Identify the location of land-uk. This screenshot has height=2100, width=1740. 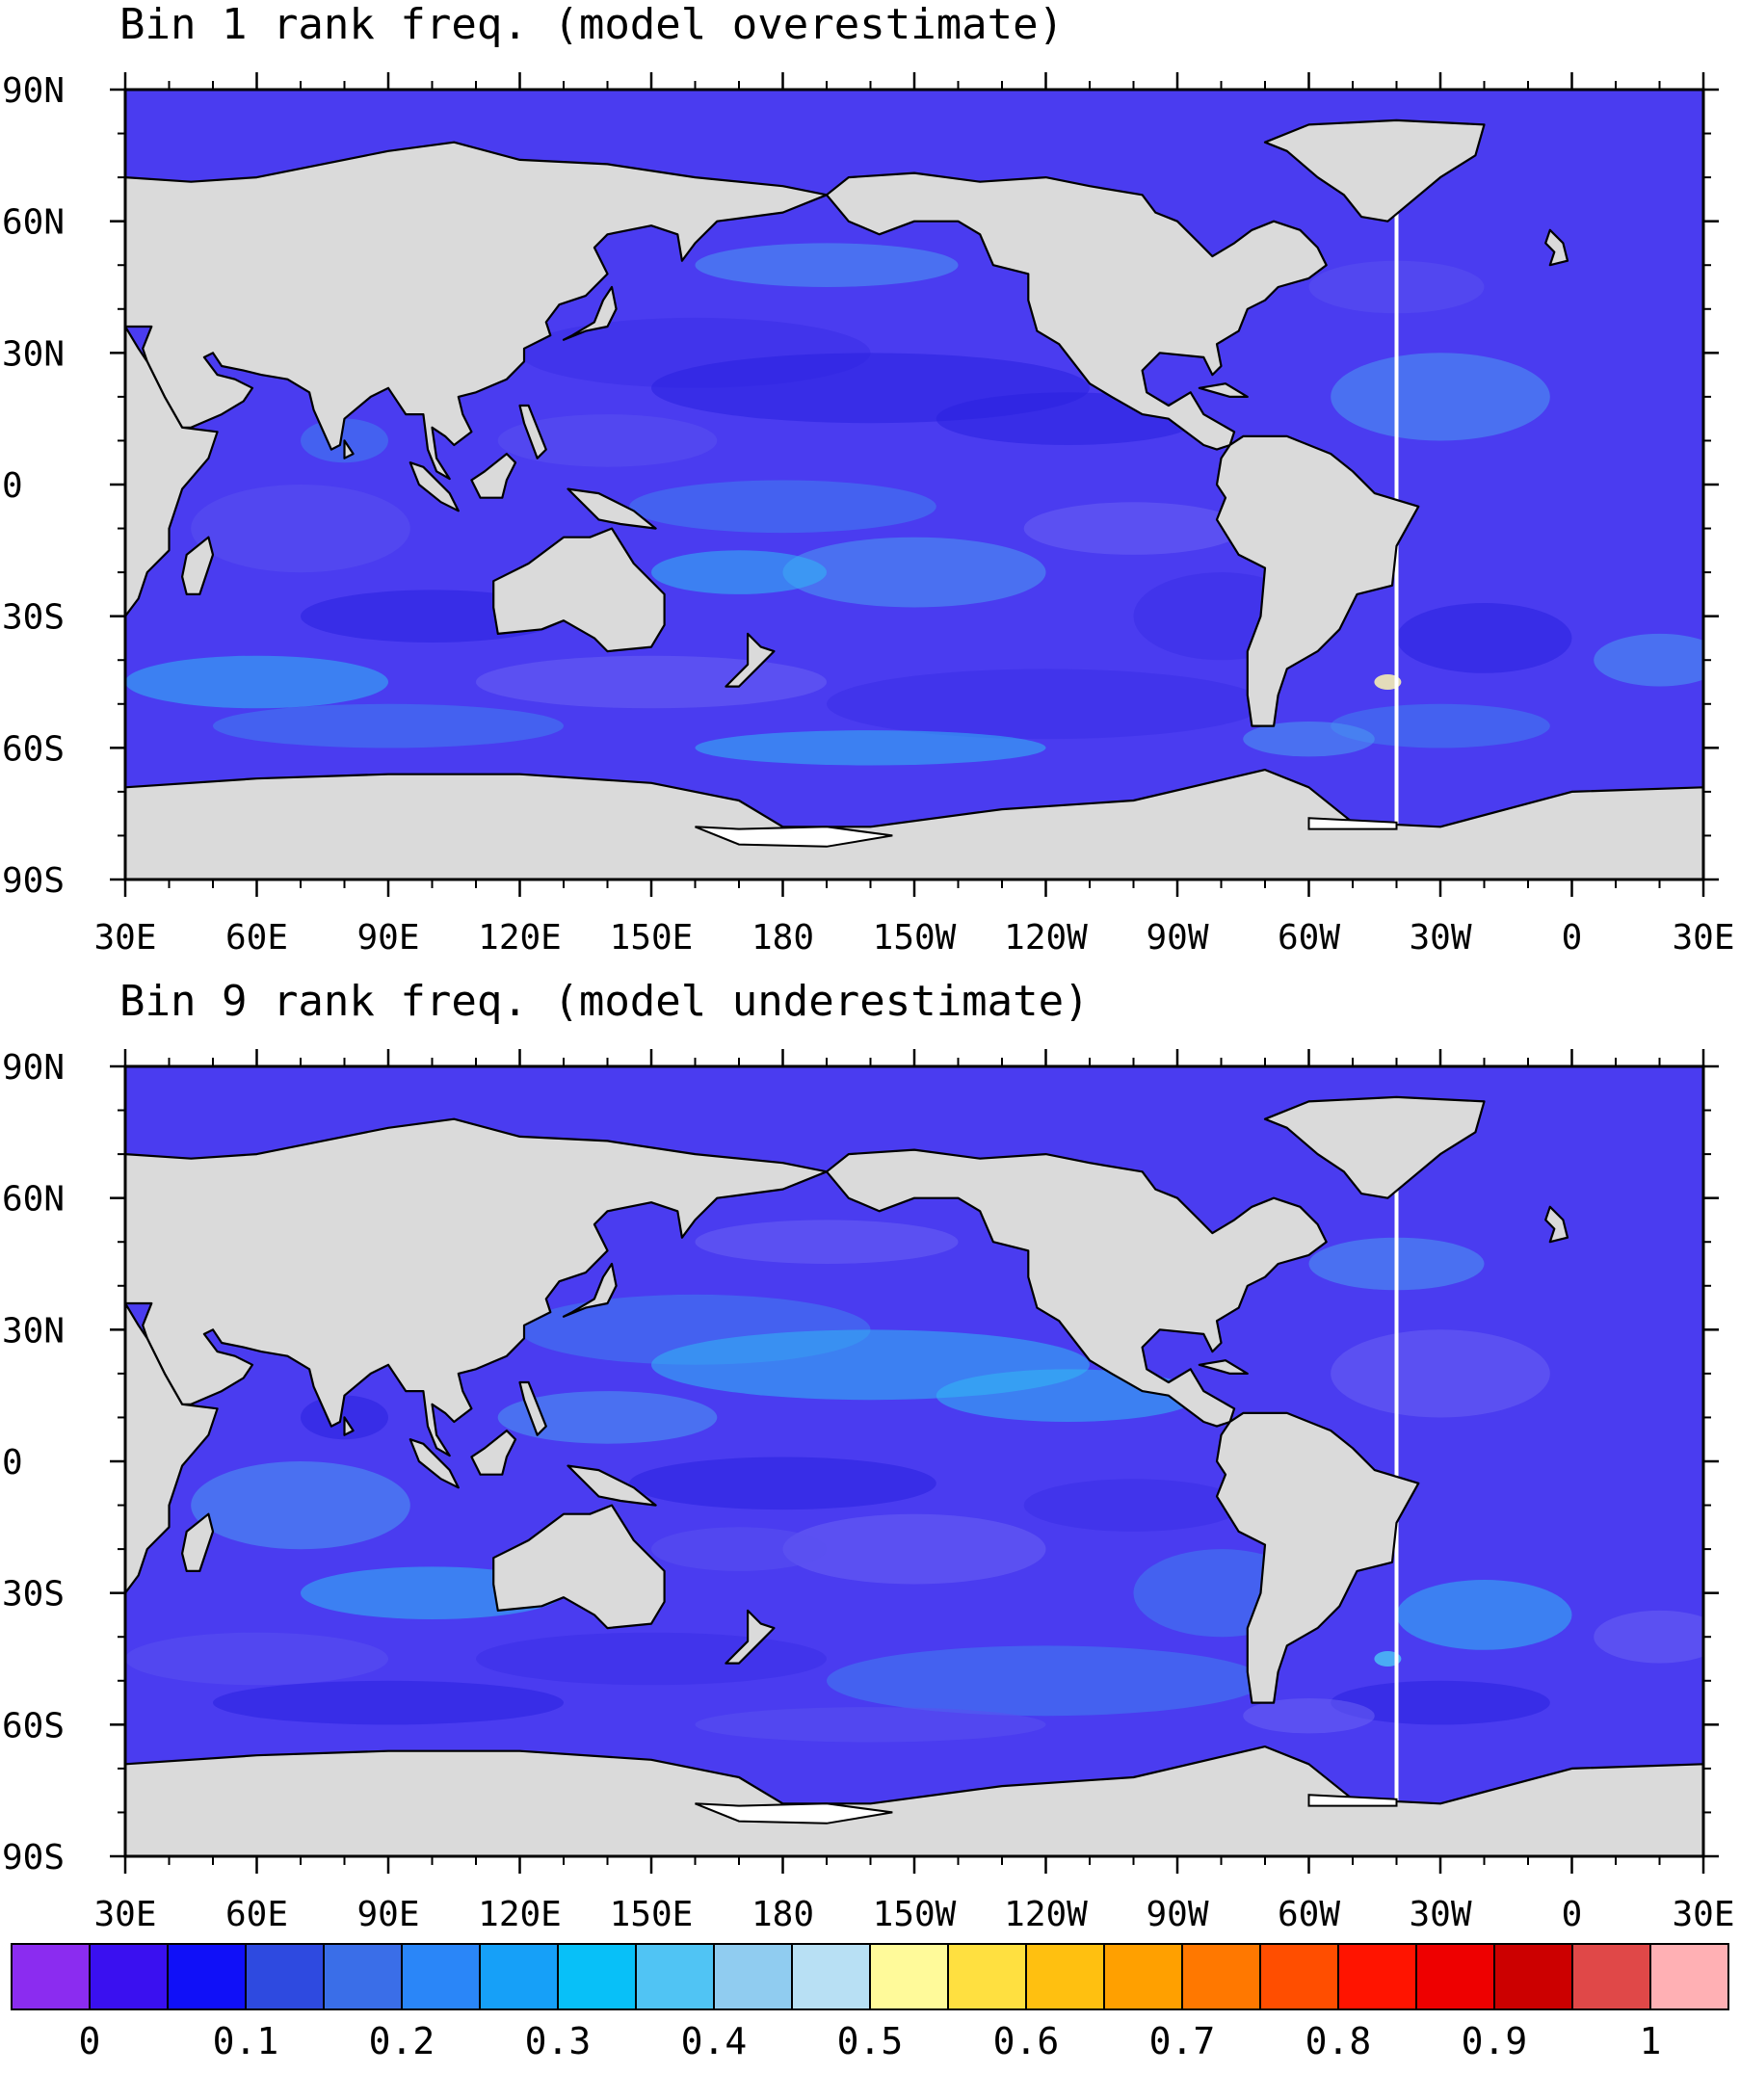
(1556, 248).